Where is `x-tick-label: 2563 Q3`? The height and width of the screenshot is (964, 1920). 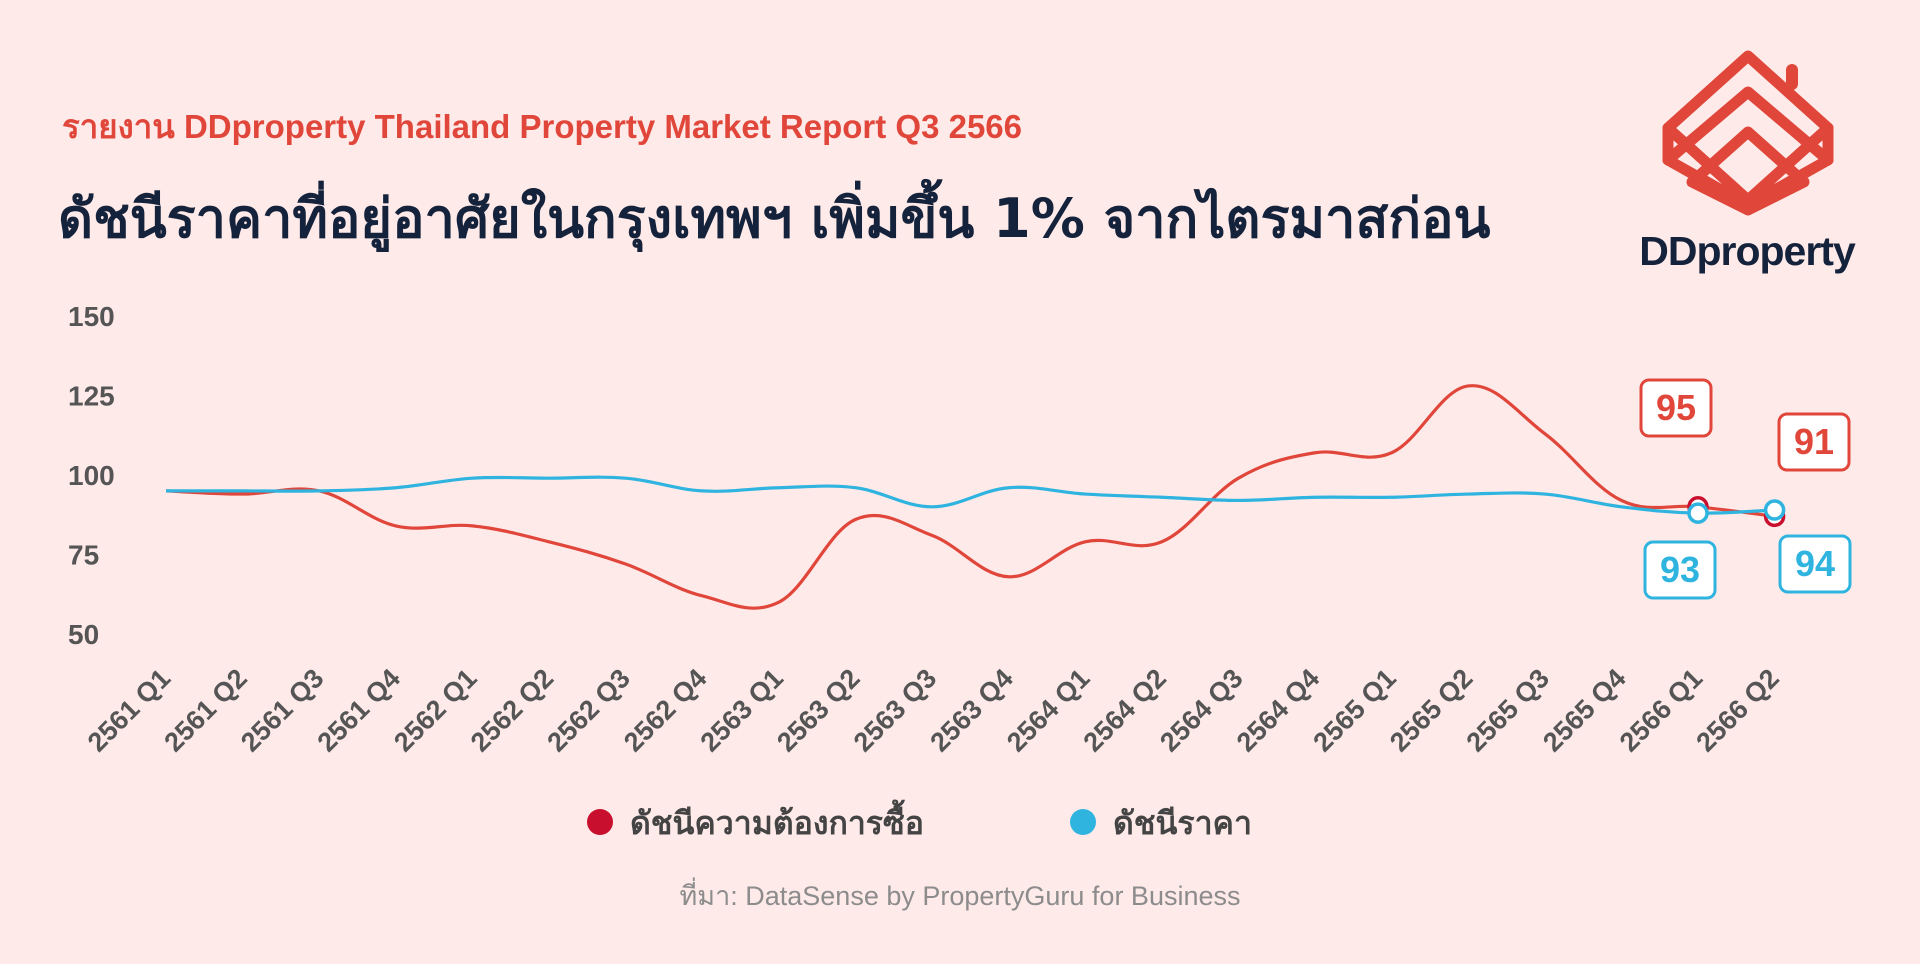 x-tick-label: 2563 Q3 is located at coordinates (895, 710).